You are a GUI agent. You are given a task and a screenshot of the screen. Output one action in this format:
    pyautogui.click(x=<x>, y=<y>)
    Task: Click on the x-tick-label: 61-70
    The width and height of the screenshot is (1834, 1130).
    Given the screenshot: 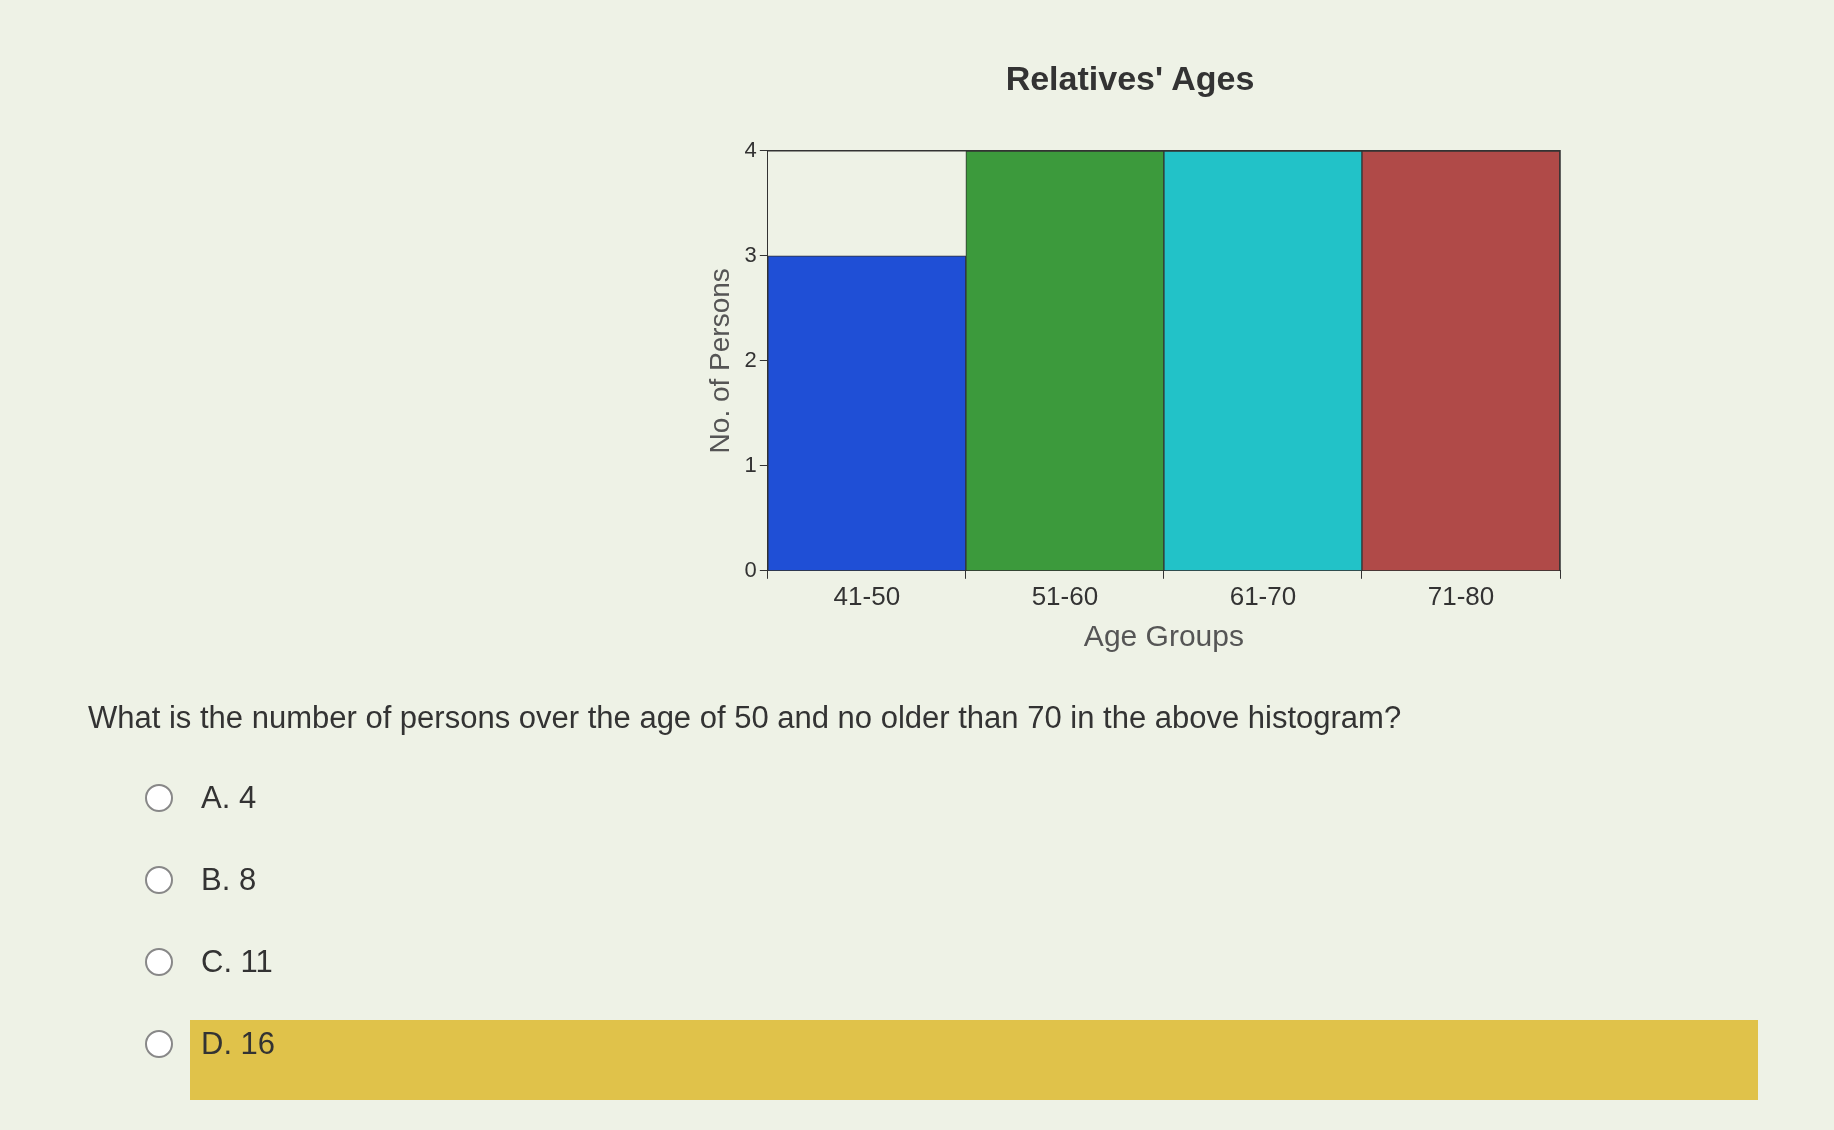 What is the action you would take?
    pyautogui.click(x=1263, y=595)
    